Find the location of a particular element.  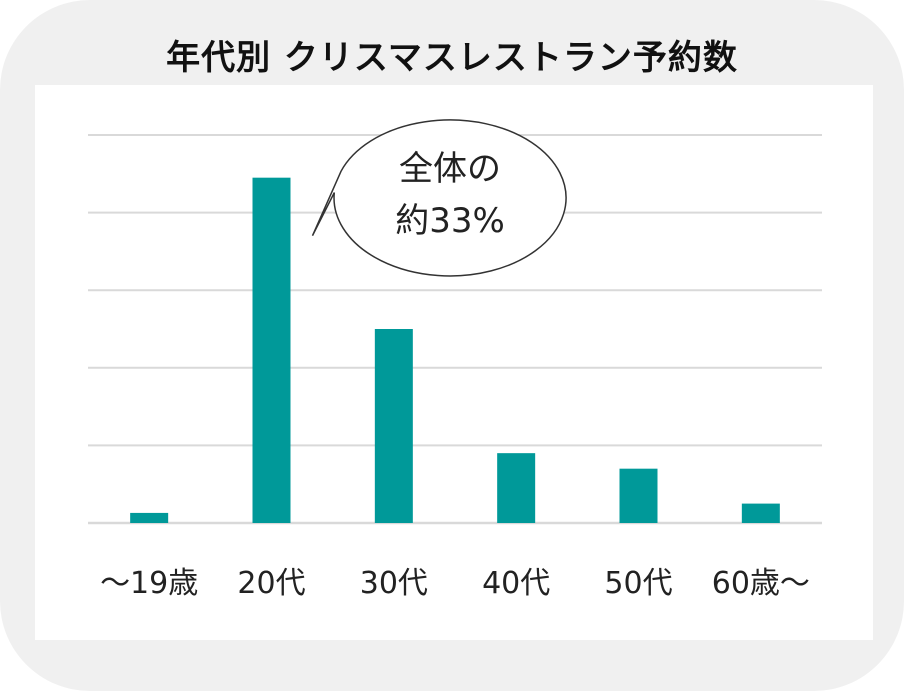

callout-line-1: 全体の is located at coordinates (450, 169).